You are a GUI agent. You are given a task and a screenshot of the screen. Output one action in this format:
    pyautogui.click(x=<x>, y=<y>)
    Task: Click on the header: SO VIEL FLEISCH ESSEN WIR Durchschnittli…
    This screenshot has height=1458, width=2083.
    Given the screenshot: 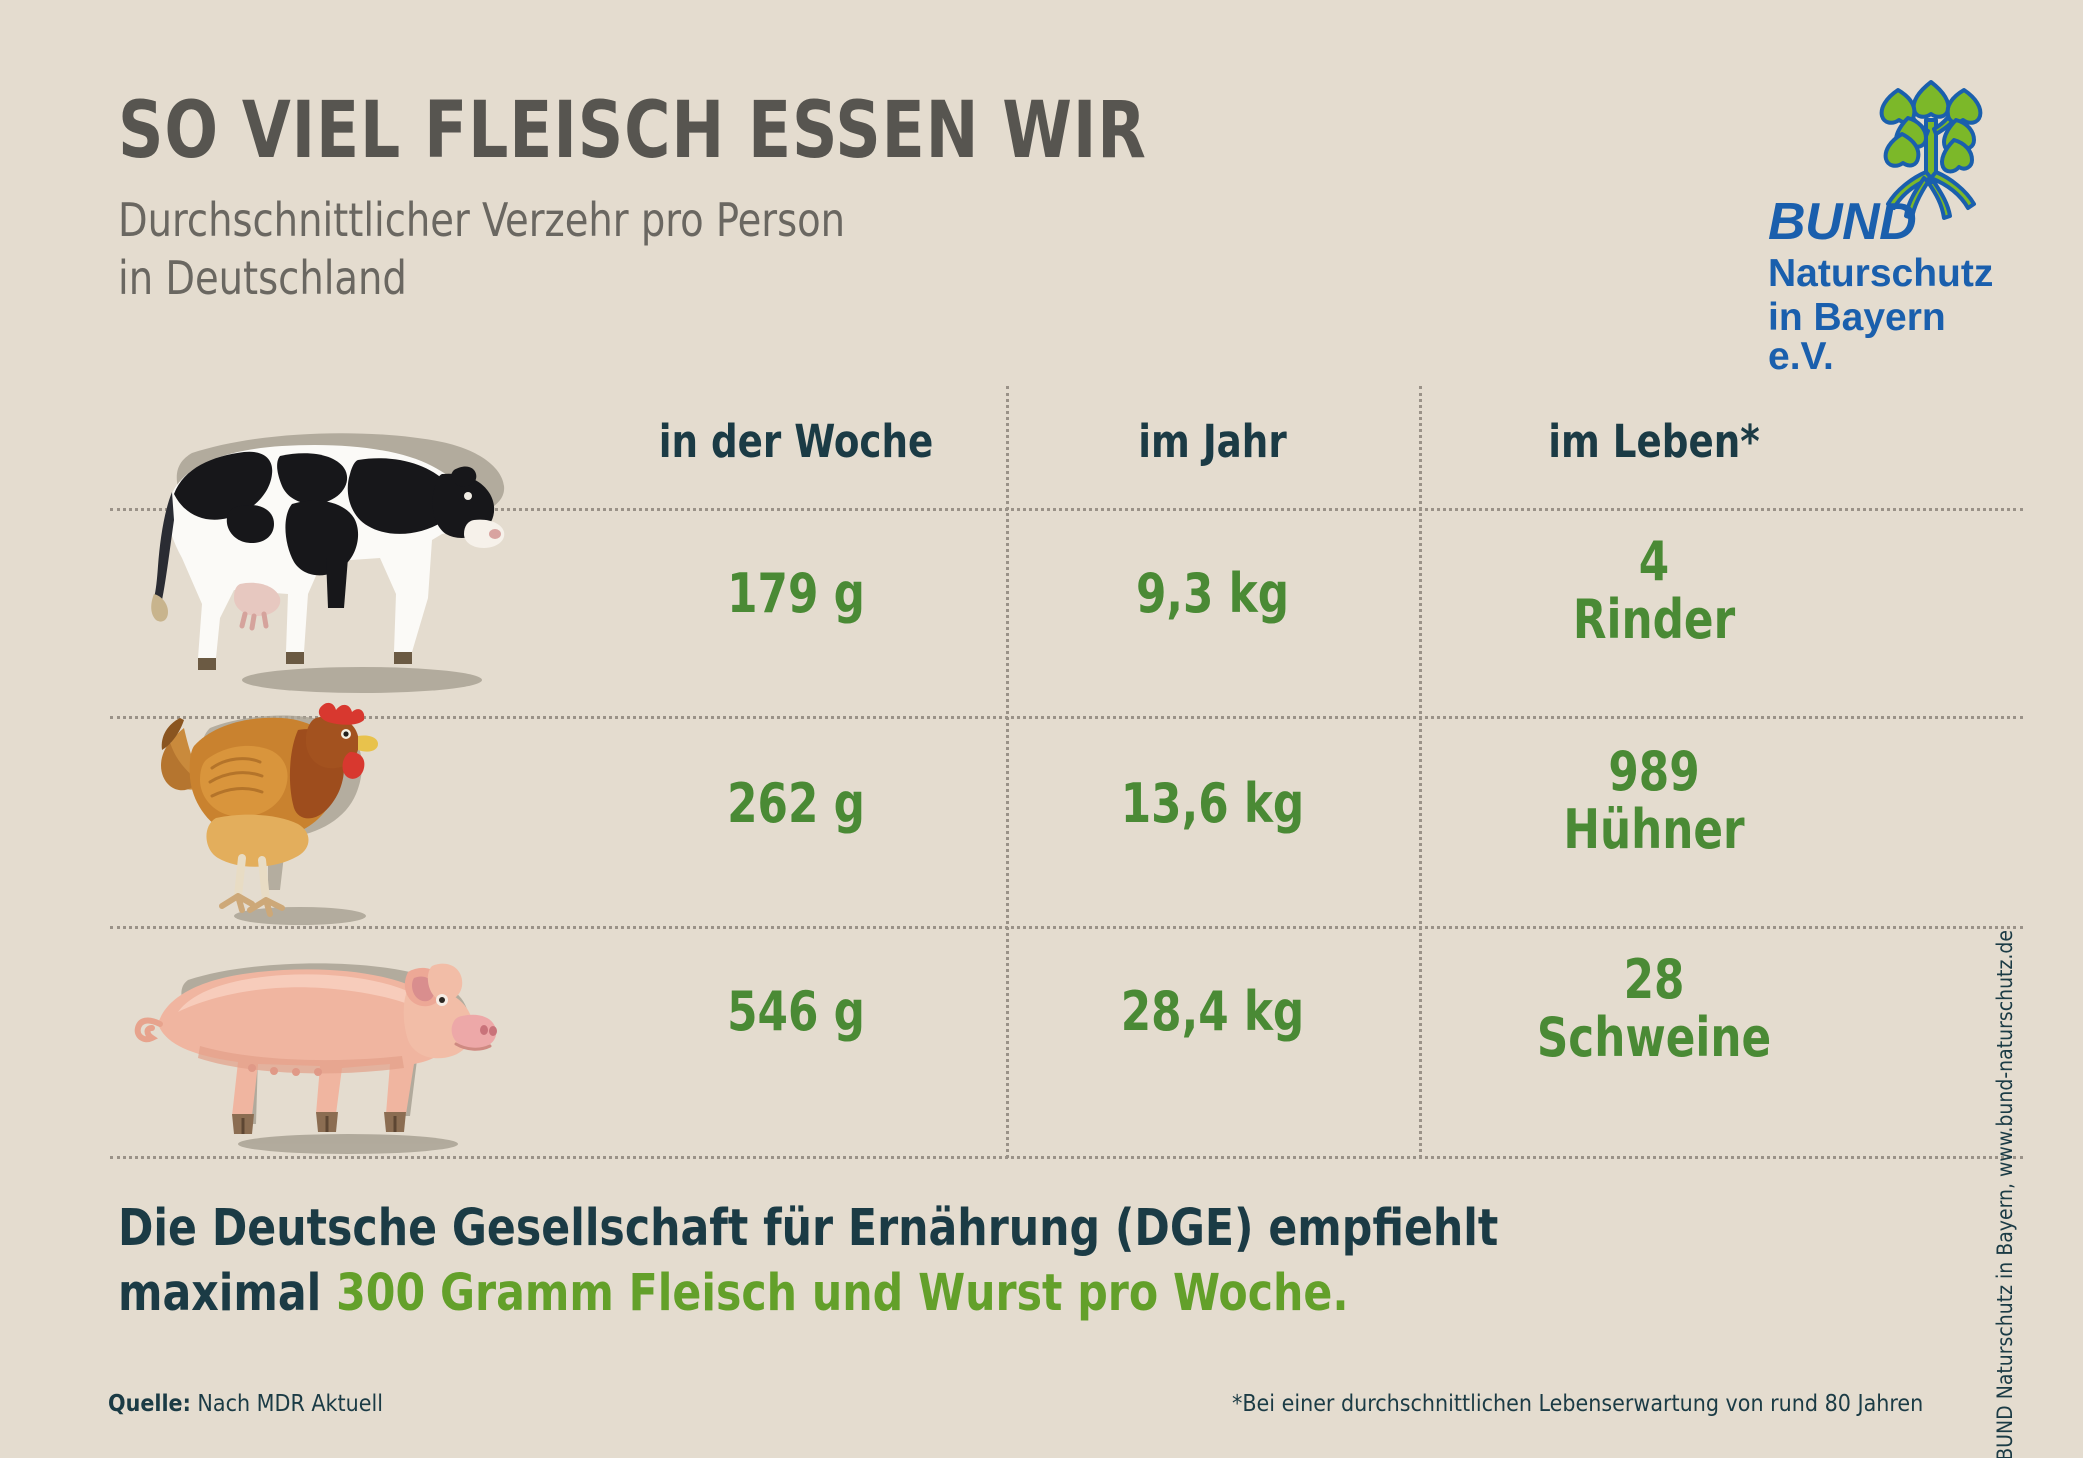 What is the action you would take?
    pyautogui.click(x=868, y=199)
    